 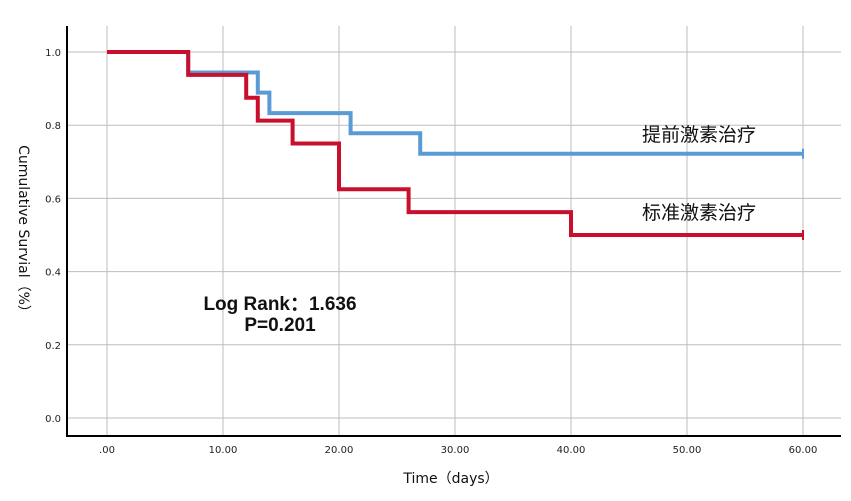 What do you see at coordinates (803, 450) in the screenshot?
I see `x-tick-label: 60.00` at bounding box center [803, 450].